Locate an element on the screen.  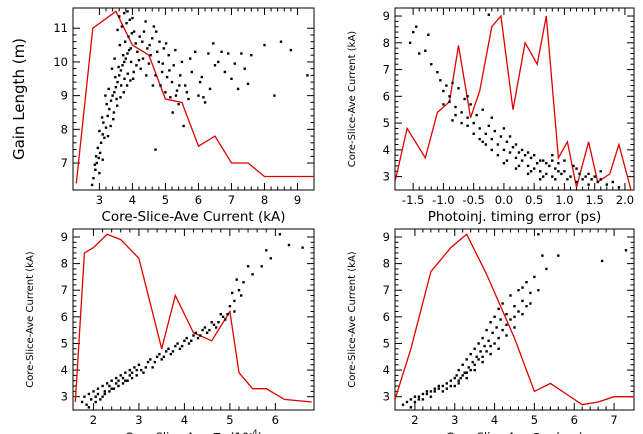
y-tick-label: 5 is located at coordinates (386, 123).